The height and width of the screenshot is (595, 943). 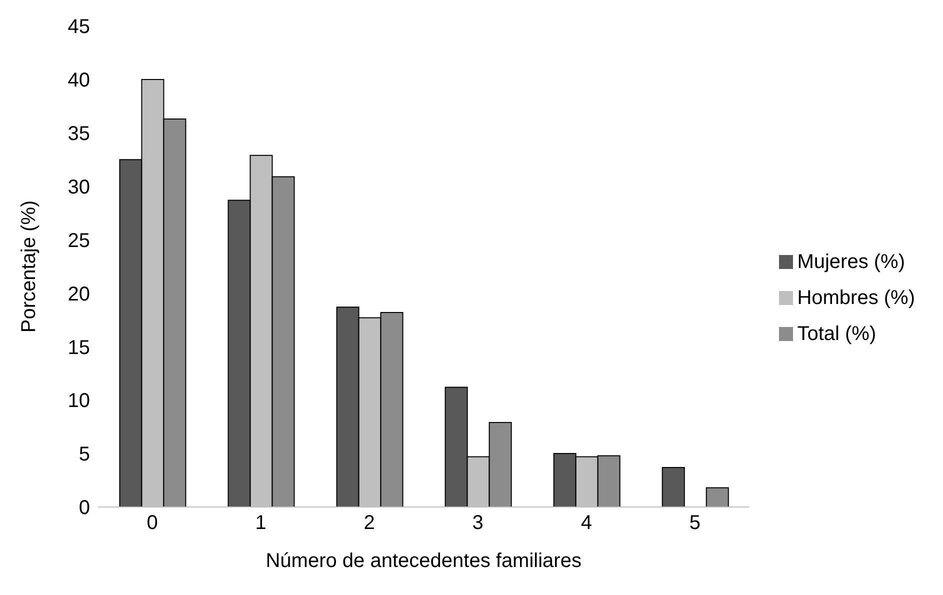 What do you see at coordinates (836, 333) in the screenshot?
I see `legend-label: Total (%)` at bounding box center [836, 333].